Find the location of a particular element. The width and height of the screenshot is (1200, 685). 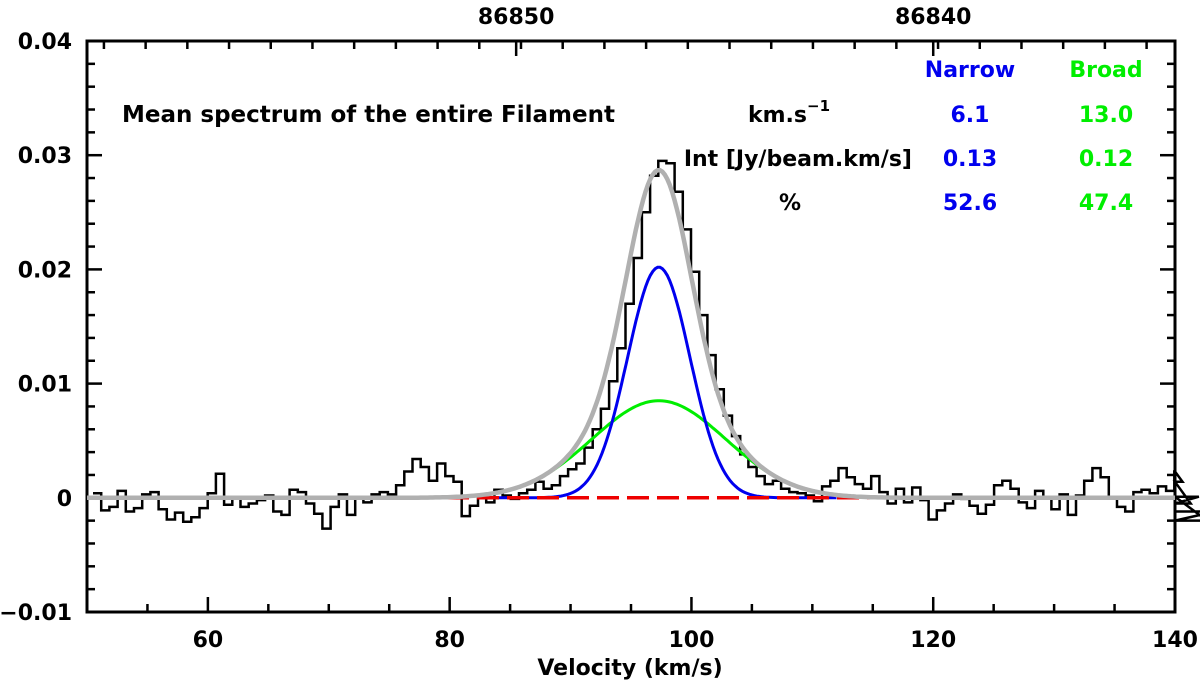

y-tick-label: −0.01 is located at coordinates (36, 613).